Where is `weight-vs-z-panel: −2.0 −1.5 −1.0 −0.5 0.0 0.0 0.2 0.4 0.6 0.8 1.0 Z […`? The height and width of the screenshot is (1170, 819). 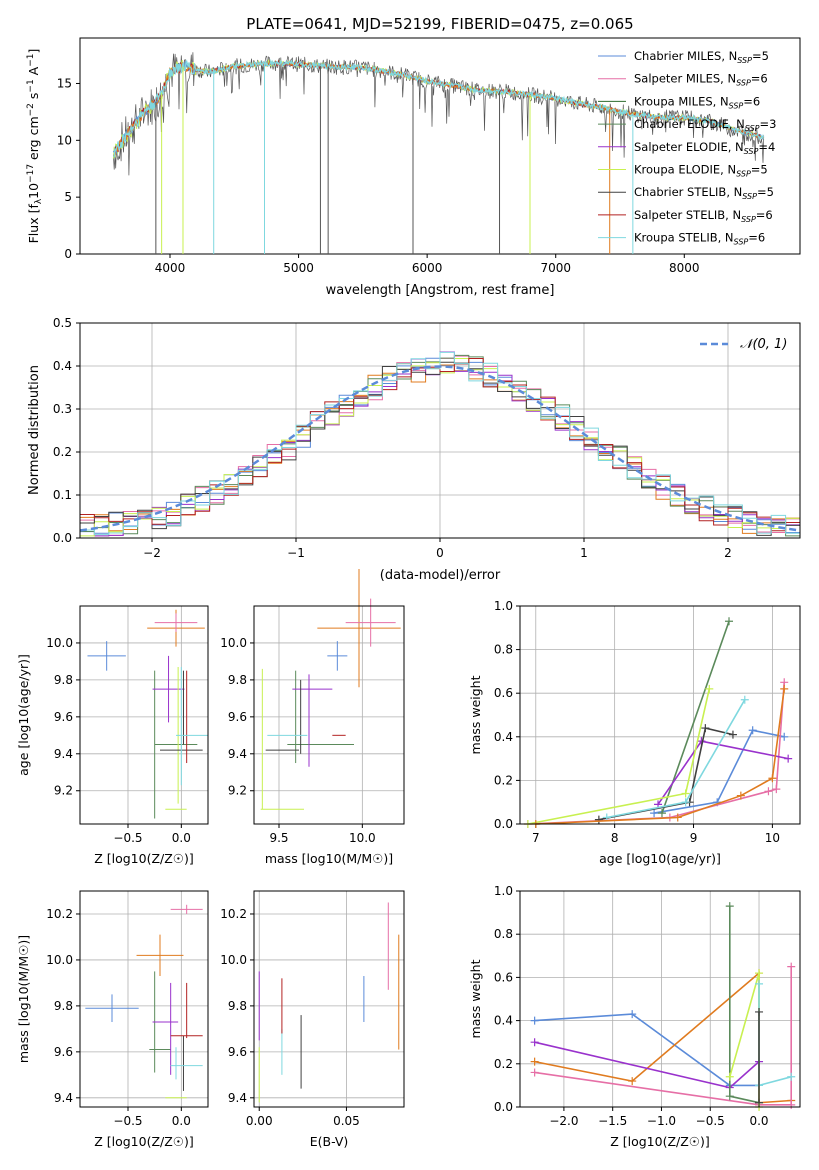 weight-vs-z-panel: −2.0 −1.5 −1.0 −0.5 0.0 0.0 0.2 0.4 0.6 0.8 1.0 Z [… is located at coordinates (634, 1016).